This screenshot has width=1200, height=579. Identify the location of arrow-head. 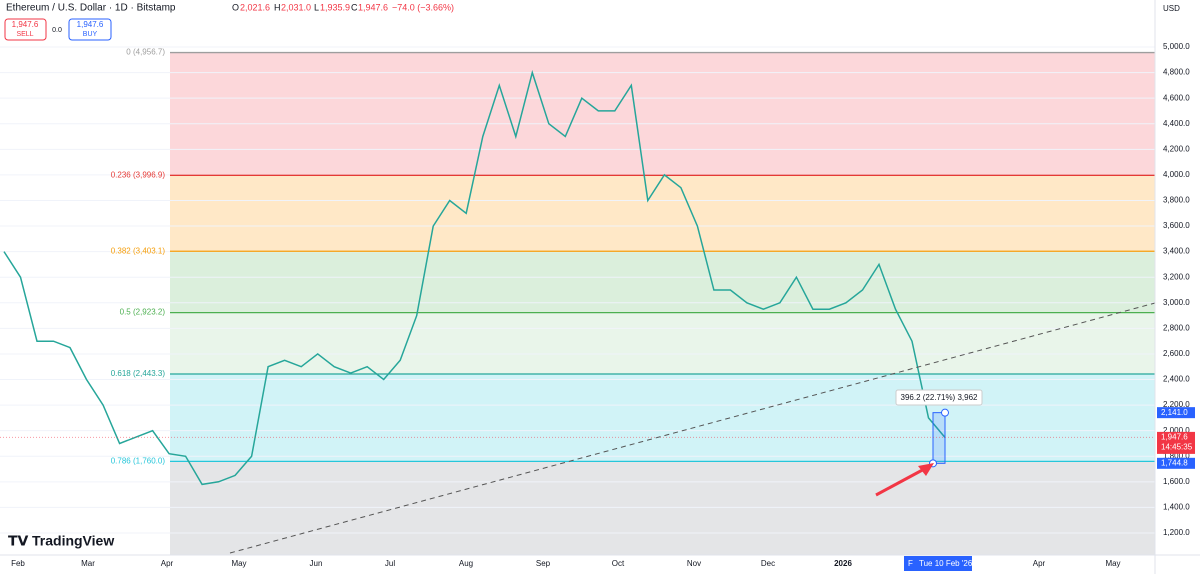
(926, 469).